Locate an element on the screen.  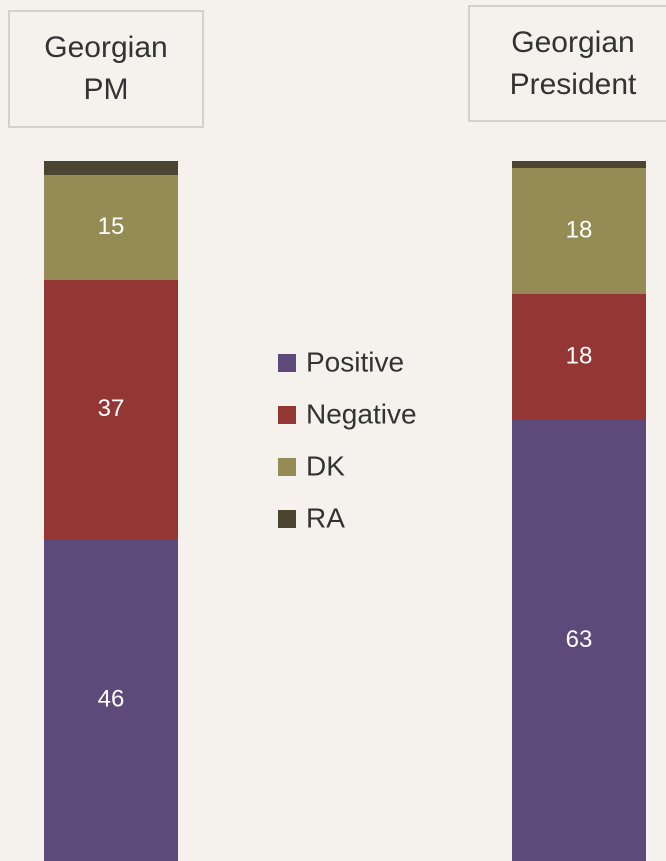
category-label: Georgian PM is located at coordinates (106, 69).